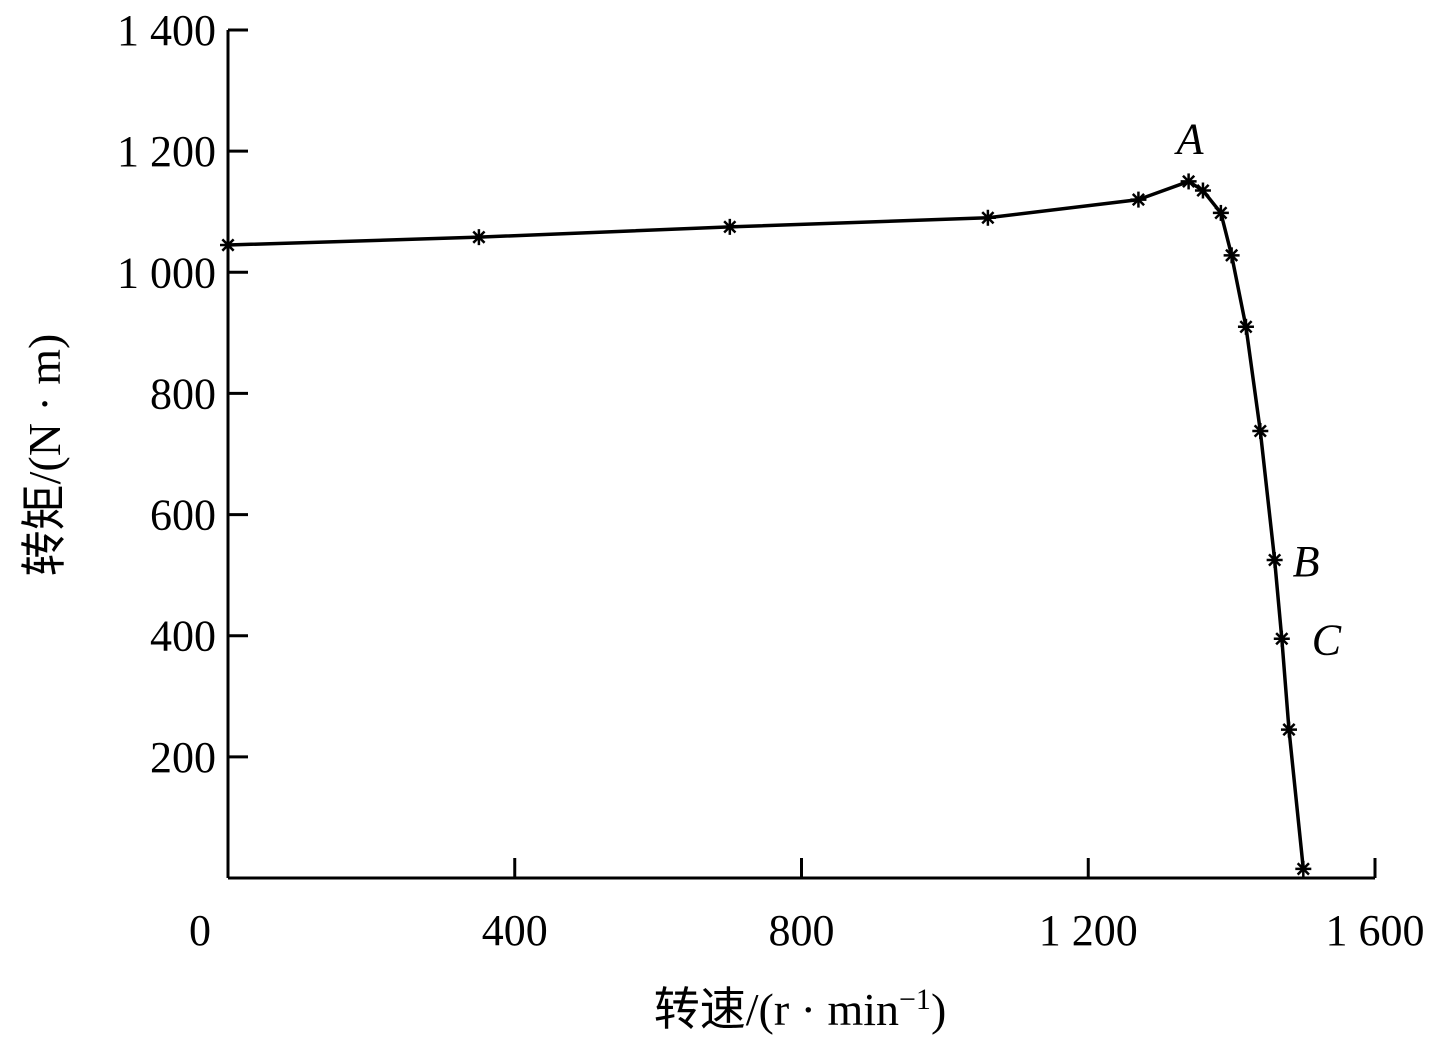  I want to click on point-label-b: B, so click(1306, 561).